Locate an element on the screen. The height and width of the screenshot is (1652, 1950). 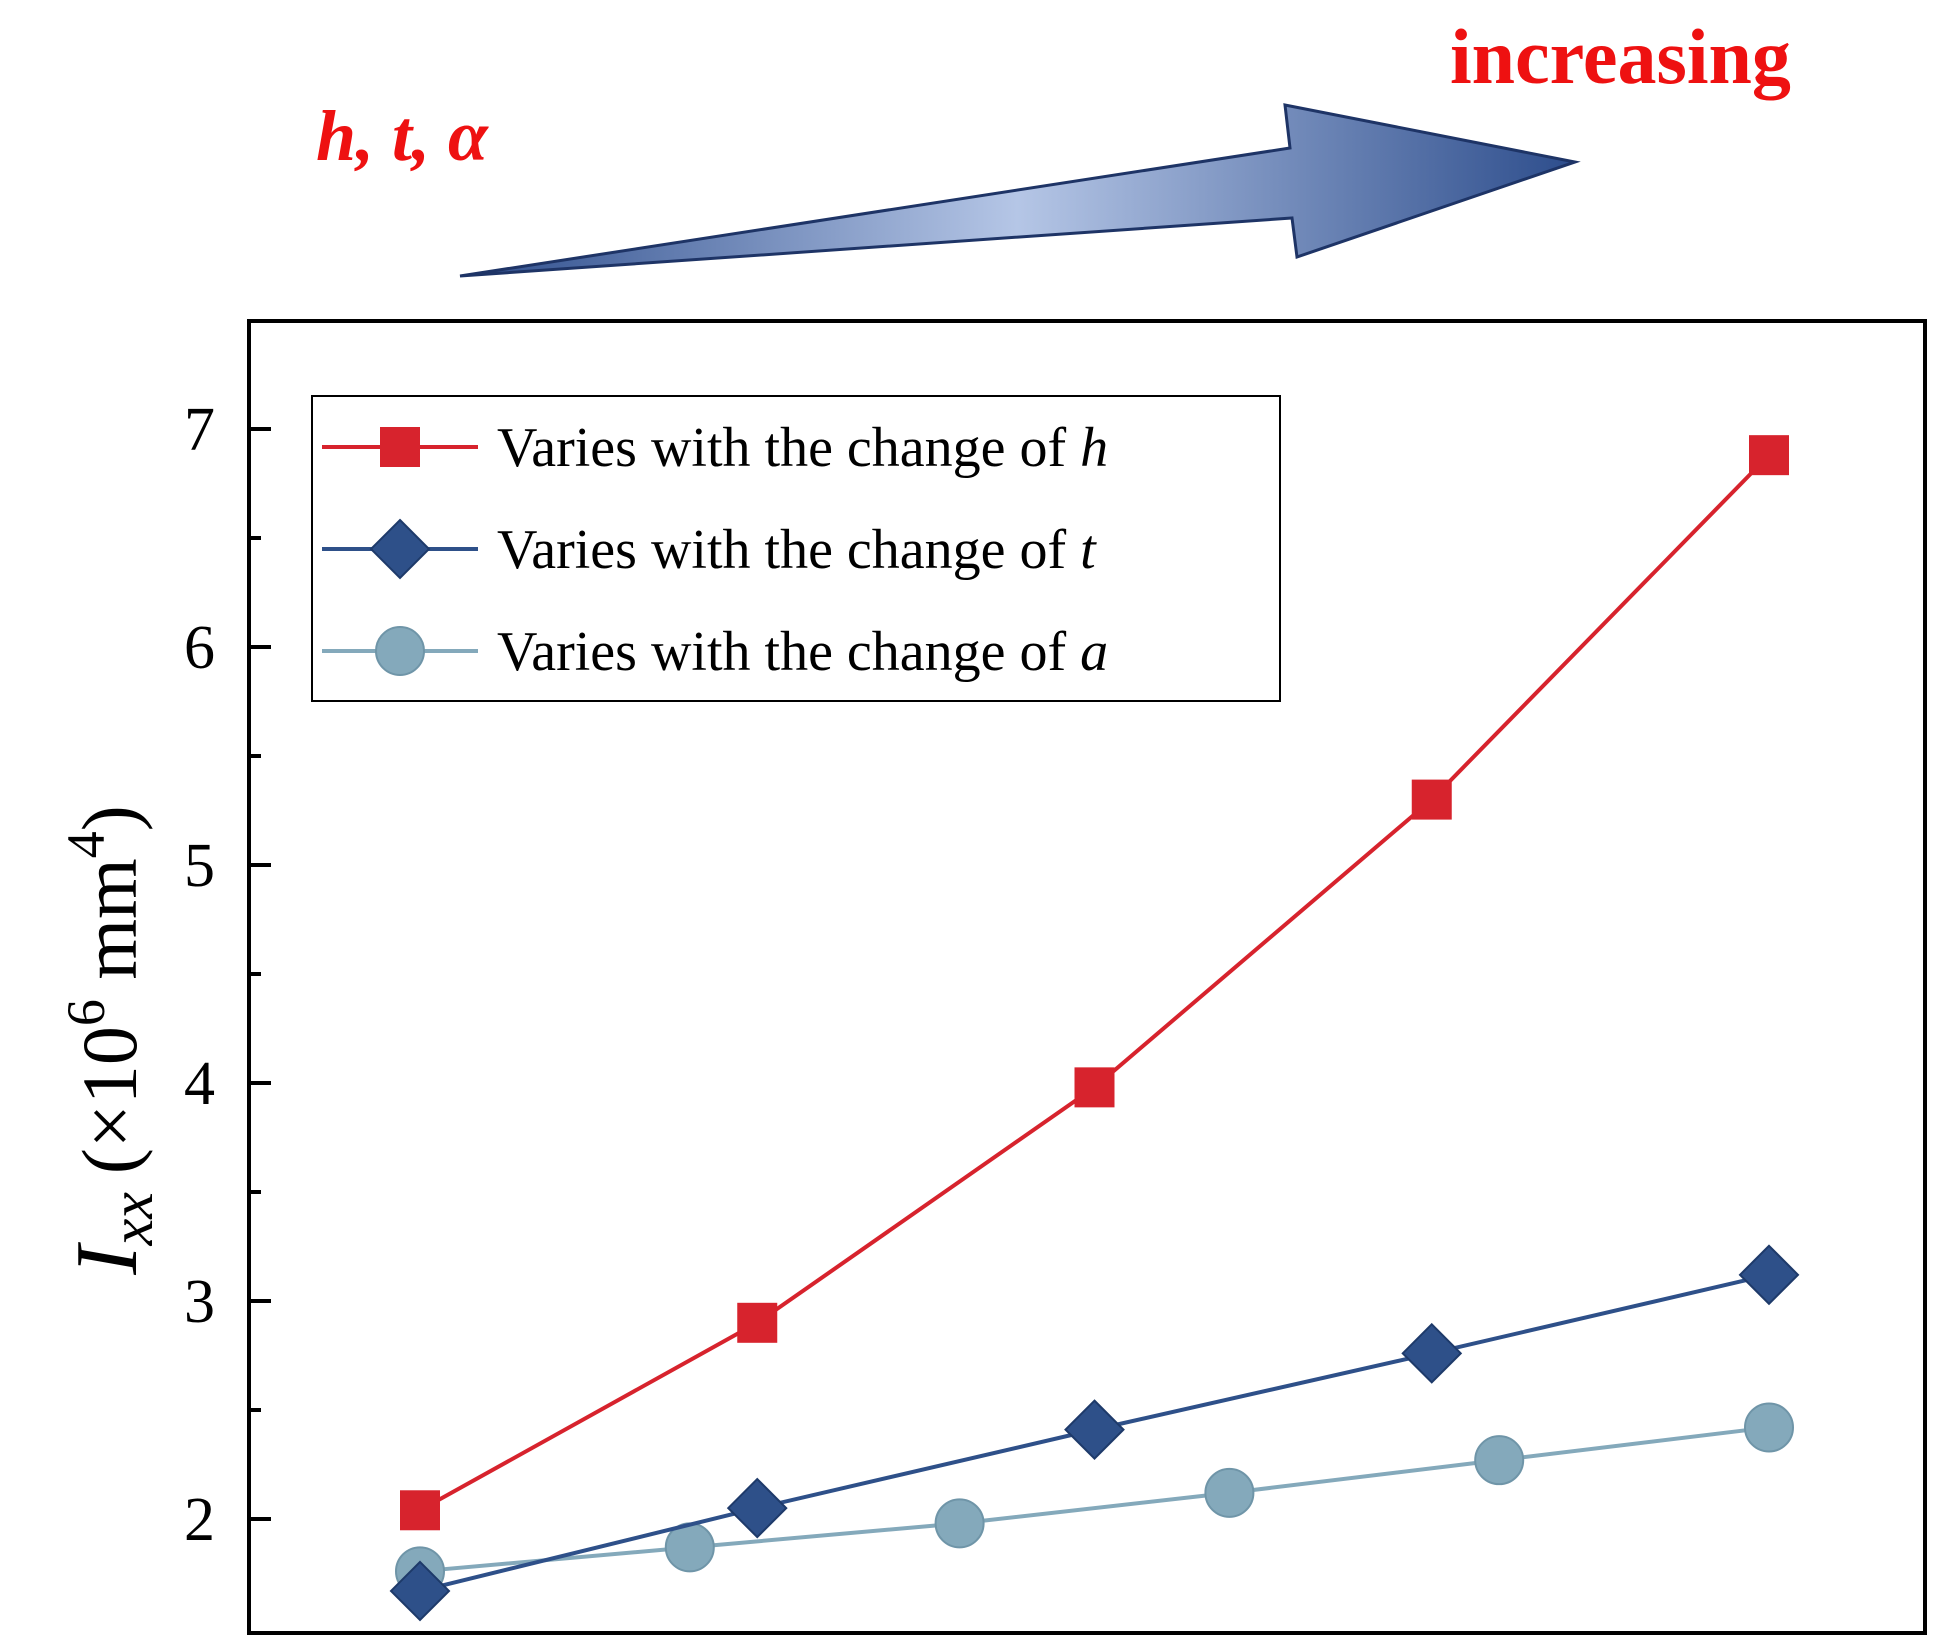
increasing-annotation: increasing is located at coordinates (1620, 56).